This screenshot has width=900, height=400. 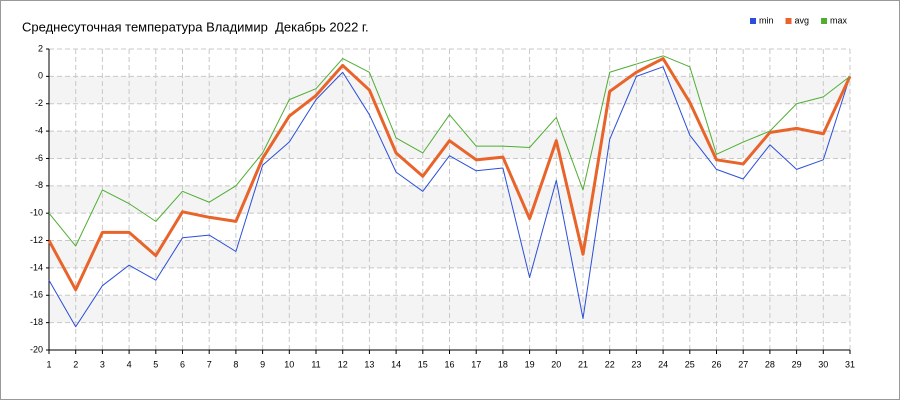 I want to click on x-tick-label: 29, so click(x=797, y=364).